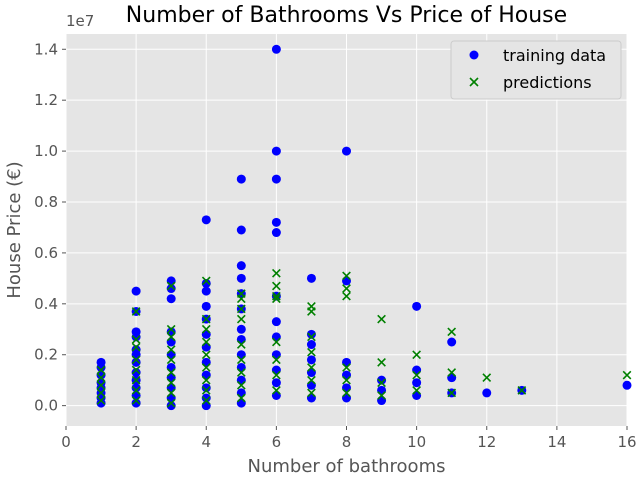 Image resolution: width=640 pixels, height=480 pixels. What do you see at coordinates (46, 253) in the screenshot?
I see `y-tick-label: 0.6` at bounding box center [46, 253].